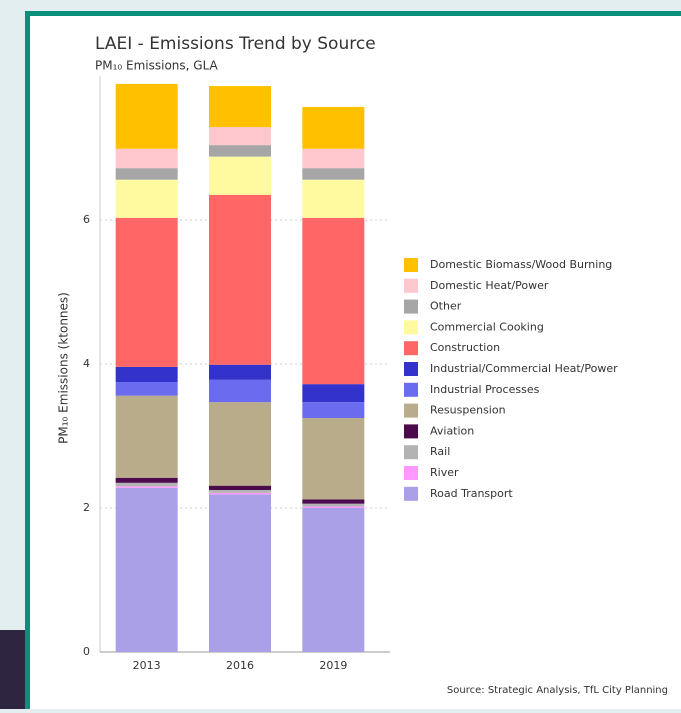 Image resolution: width=681 pixels, height=713 pixels. Describe the element at coordinates (86, 507) in the screenshot. I see `y-tick-label: 2` at that location.